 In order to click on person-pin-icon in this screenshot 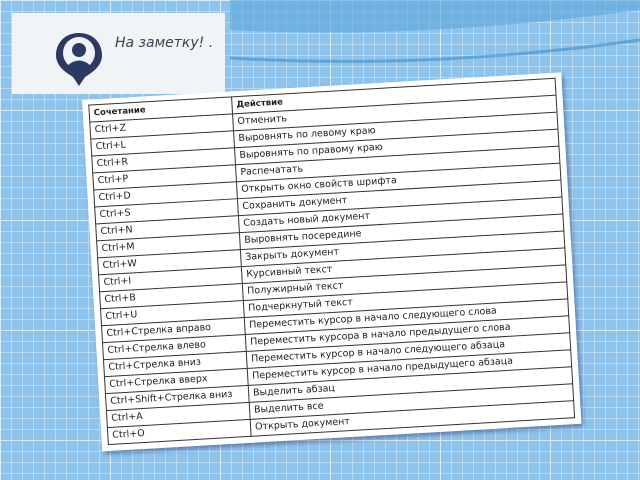, I will do `click(79, 59)`.